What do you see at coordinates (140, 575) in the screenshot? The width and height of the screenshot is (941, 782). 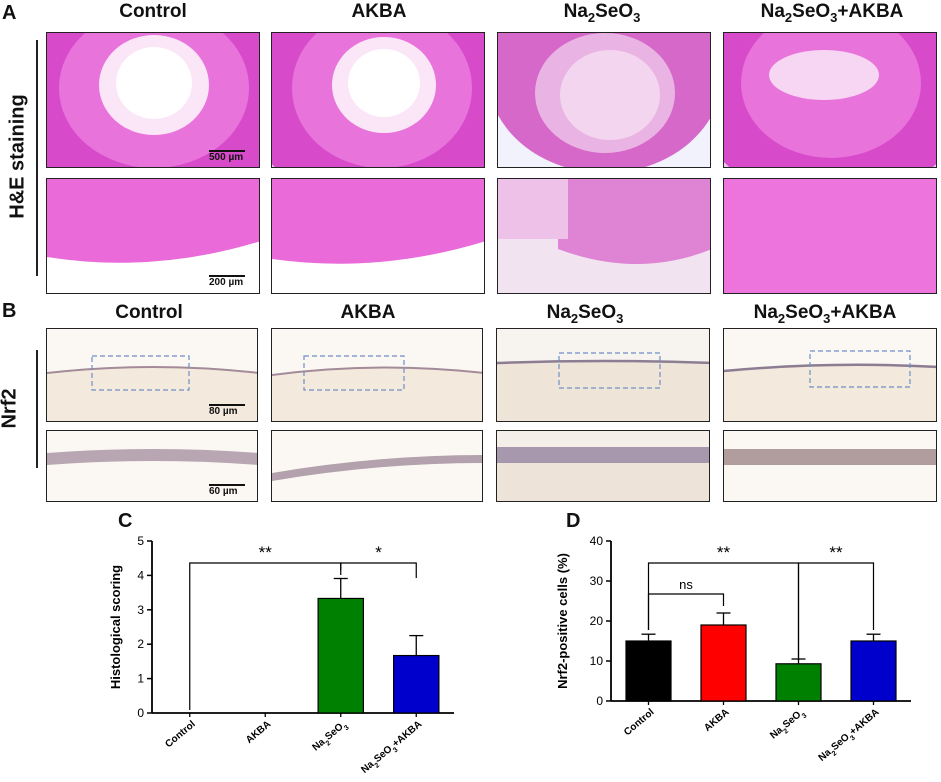 I see `y-tick-label: 4` at bounding box center [140, 575].